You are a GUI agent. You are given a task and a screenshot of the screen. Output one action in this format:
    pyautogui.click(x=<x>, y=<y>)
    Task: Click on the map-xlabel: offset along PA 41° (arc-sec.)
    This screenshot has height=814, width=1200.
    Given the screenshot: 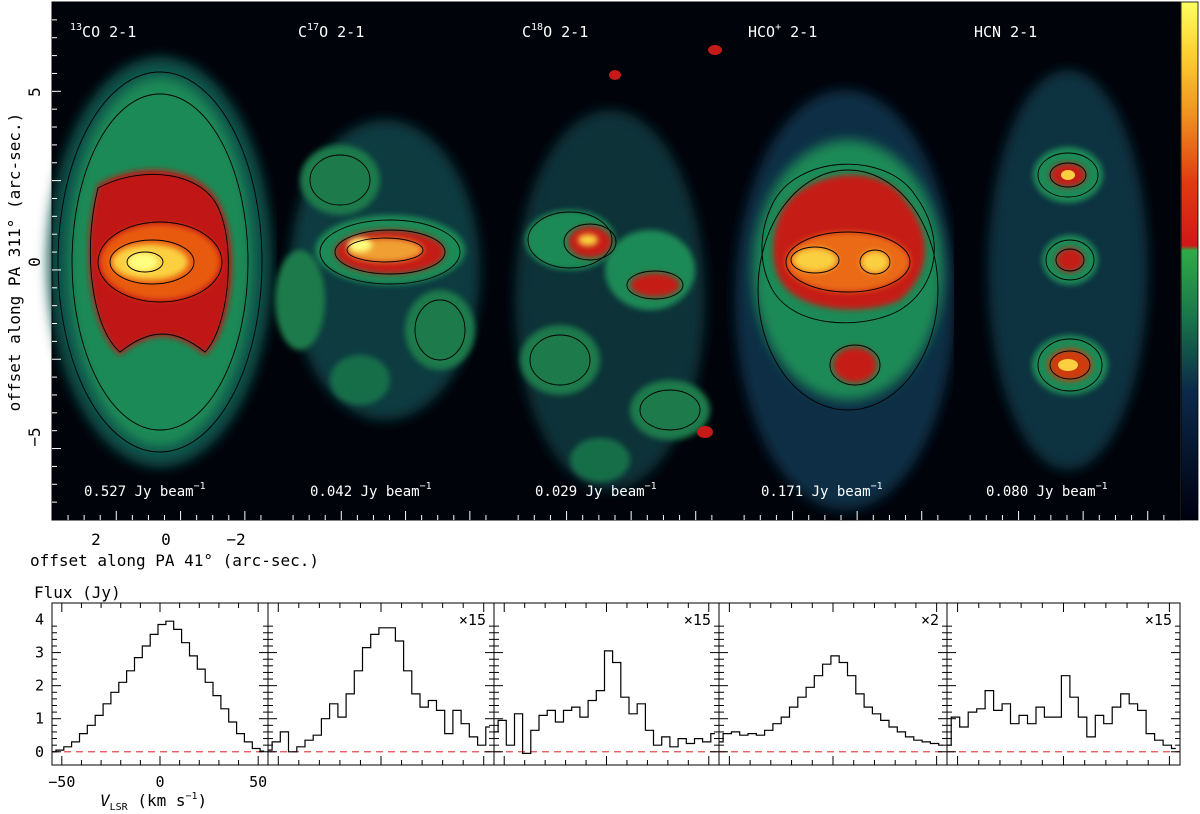 What is the action you would take?
    pyautogui.click(x=174, y=560)
    